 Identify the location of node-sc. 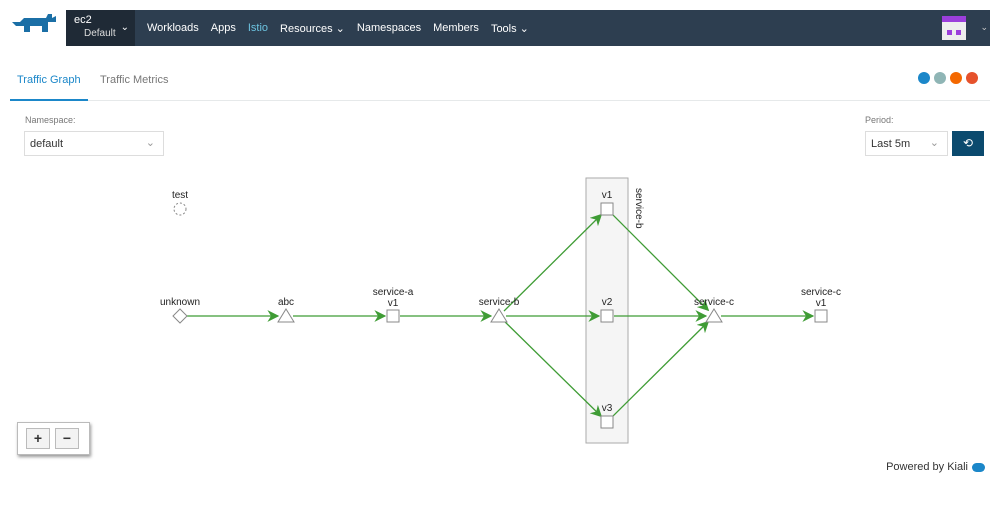
(714, 315).